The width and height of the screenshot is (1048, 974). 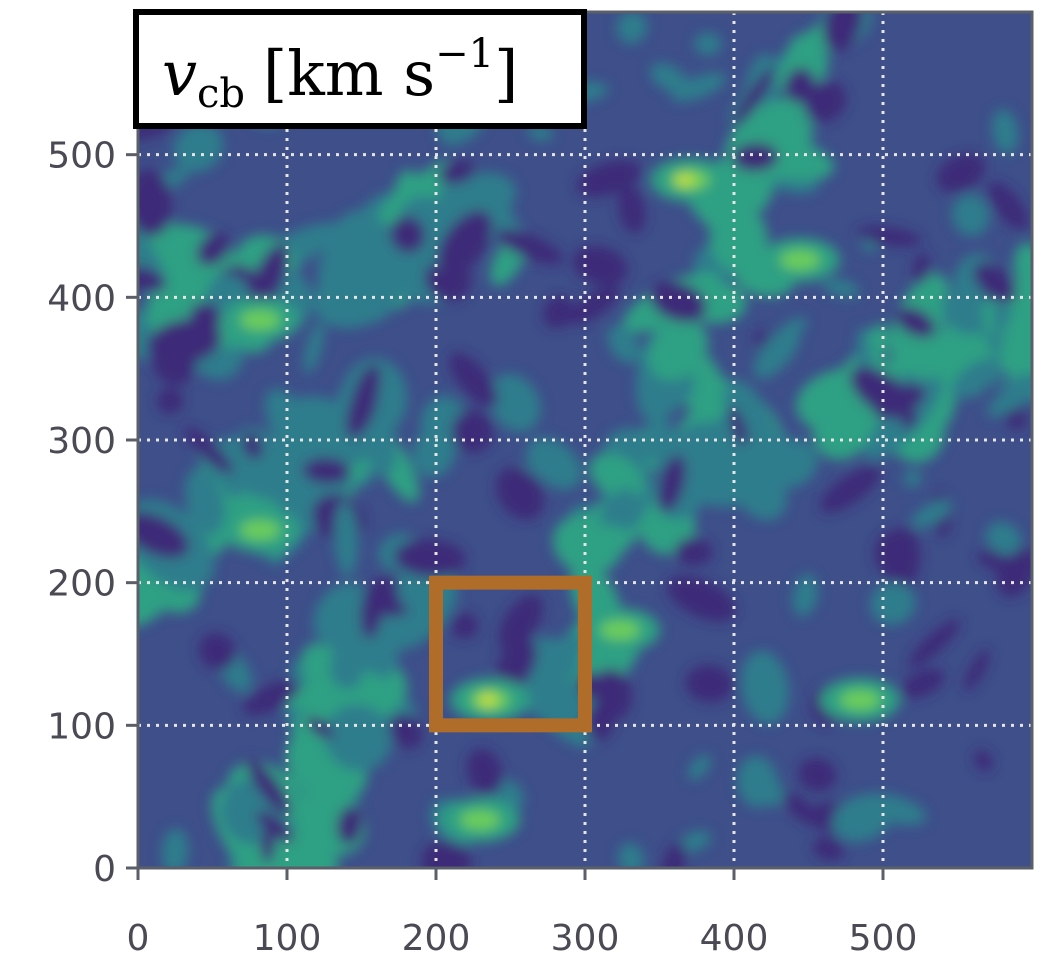 I want to click on y-tick-label: 400, so click(x=81, y=298).